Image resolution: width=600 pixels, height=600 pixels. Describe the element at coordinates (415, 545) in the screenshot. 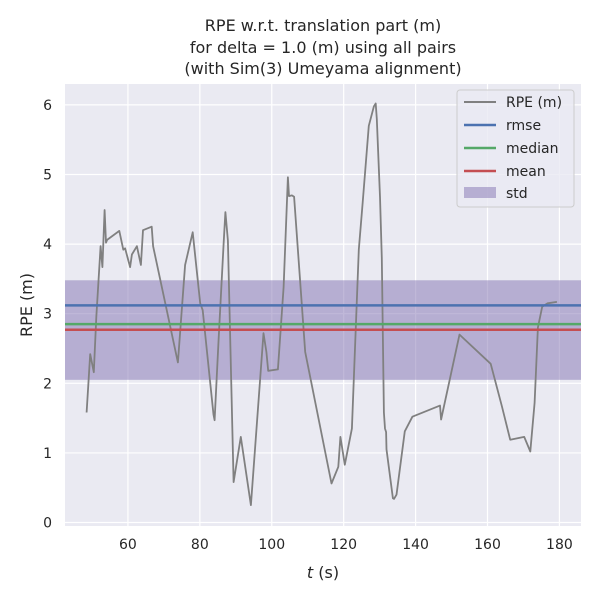

I see `x-tick-label: 140` at that location.